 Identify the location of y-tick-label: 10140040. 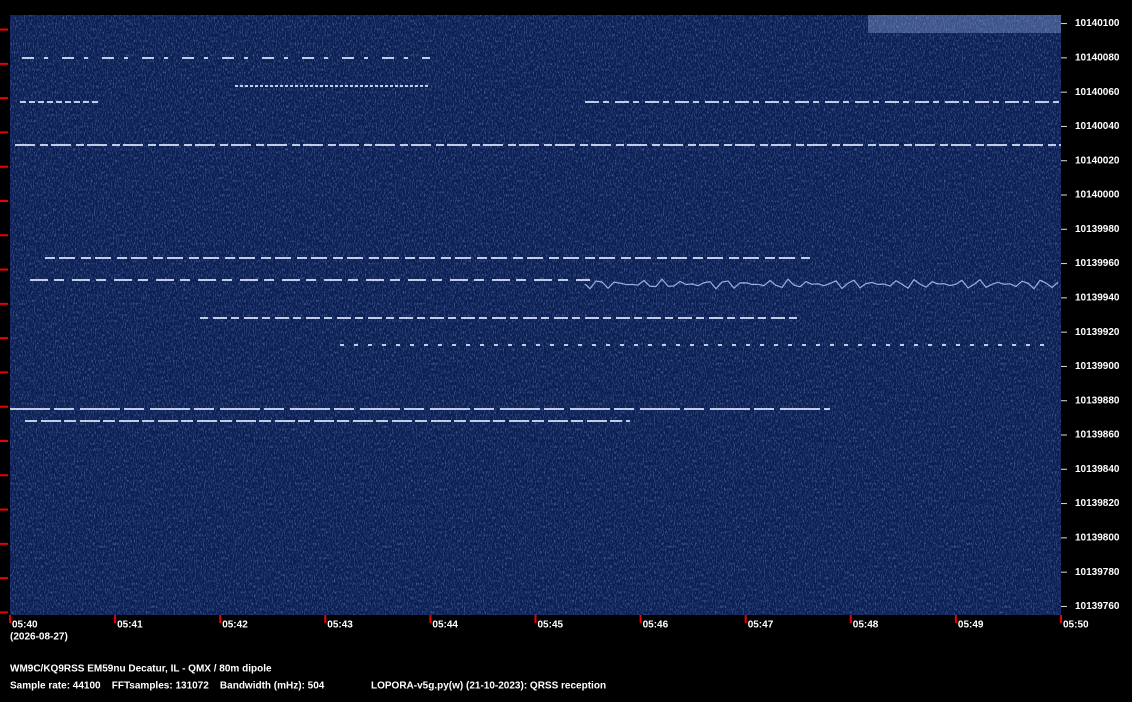
(1097, 126).